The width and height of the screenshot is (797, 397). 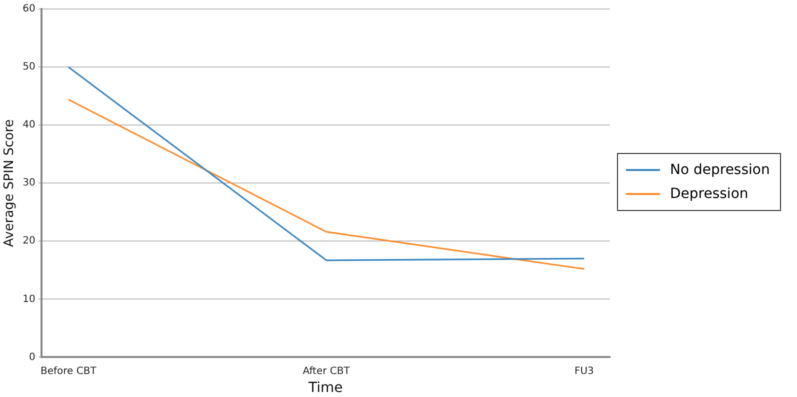 What do you see at coordinates (29, 241) in the screenshot?
I see `y-tick-label: 20` at bounding box center [29, 241].